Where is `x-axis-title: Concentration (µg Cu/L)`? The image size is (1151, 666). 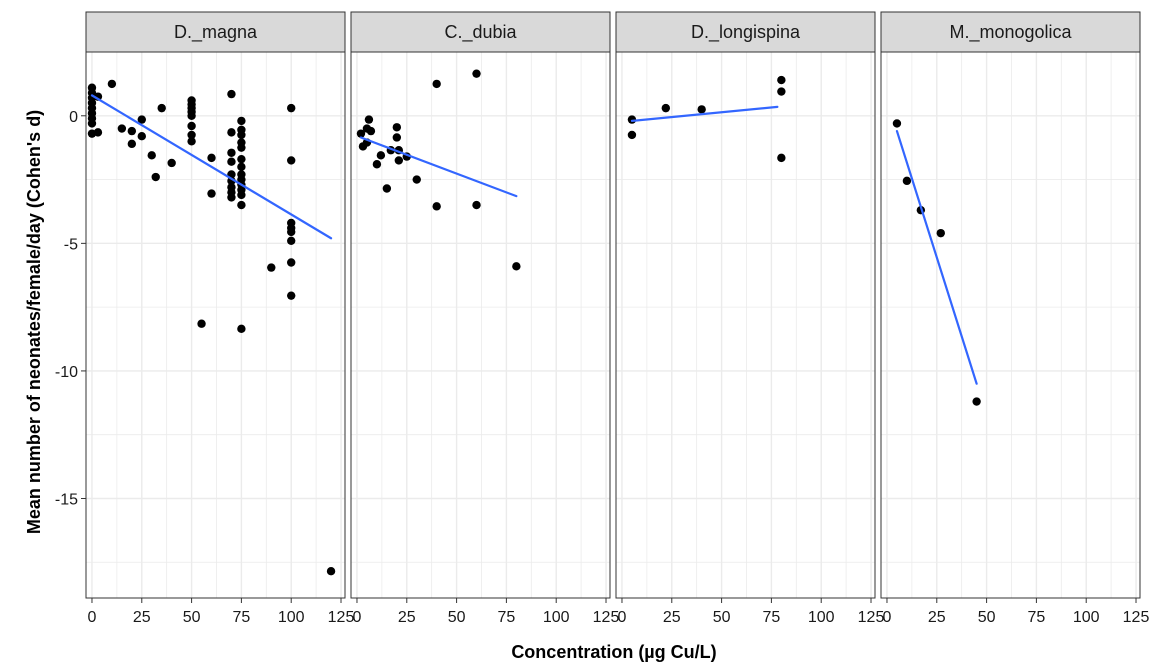 x-axis-title: Concentration (µg Cu/L) is located at coordinates (613, 652).